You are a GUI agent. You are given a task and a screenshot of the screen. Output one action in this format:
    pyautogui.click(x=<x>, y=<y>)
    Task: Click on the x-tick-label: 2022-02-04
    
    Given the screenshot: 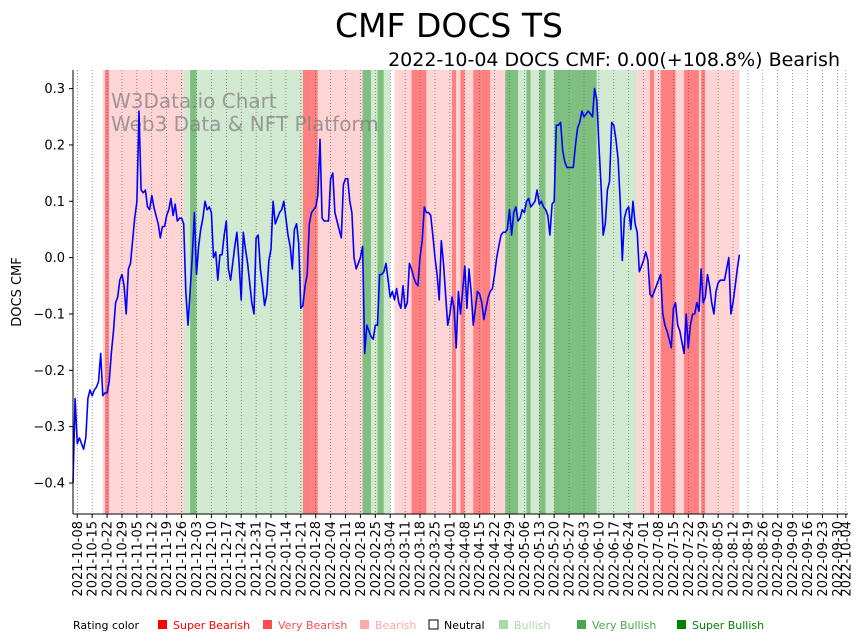 What is the action you would take?
    pyautogui.click(x=331, y=559)
    